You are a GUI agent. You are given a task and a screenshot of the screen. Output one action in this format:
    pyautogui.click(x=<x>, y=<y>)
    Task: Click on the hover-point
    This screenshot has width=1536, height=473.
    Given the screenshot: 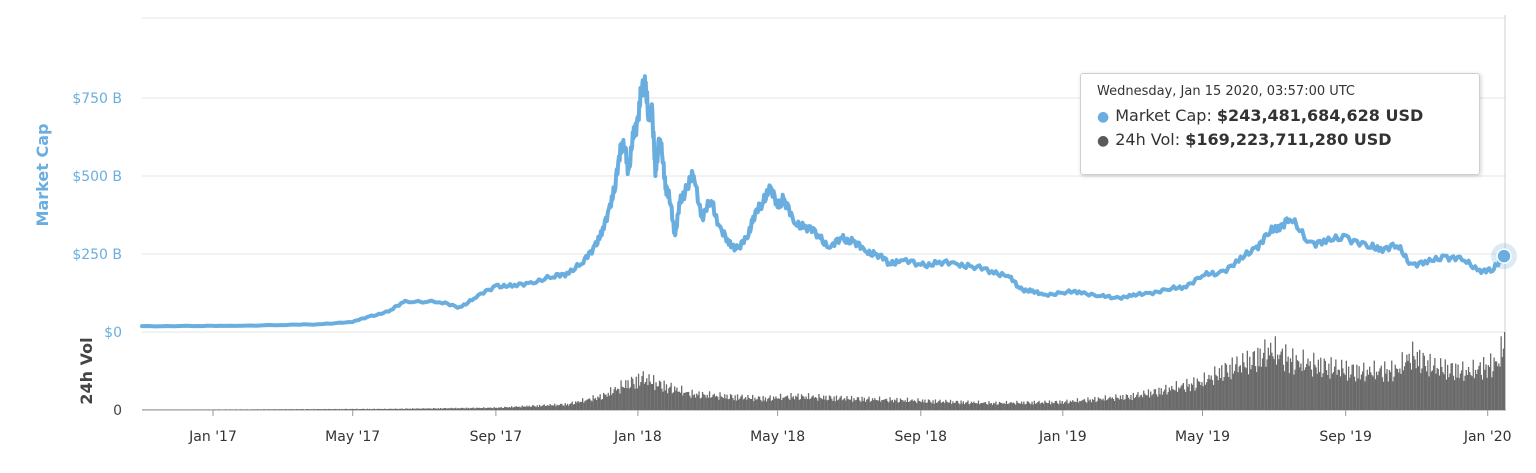 What is the action you would take?
    pyautogui.click(x=1504, y=256)
    